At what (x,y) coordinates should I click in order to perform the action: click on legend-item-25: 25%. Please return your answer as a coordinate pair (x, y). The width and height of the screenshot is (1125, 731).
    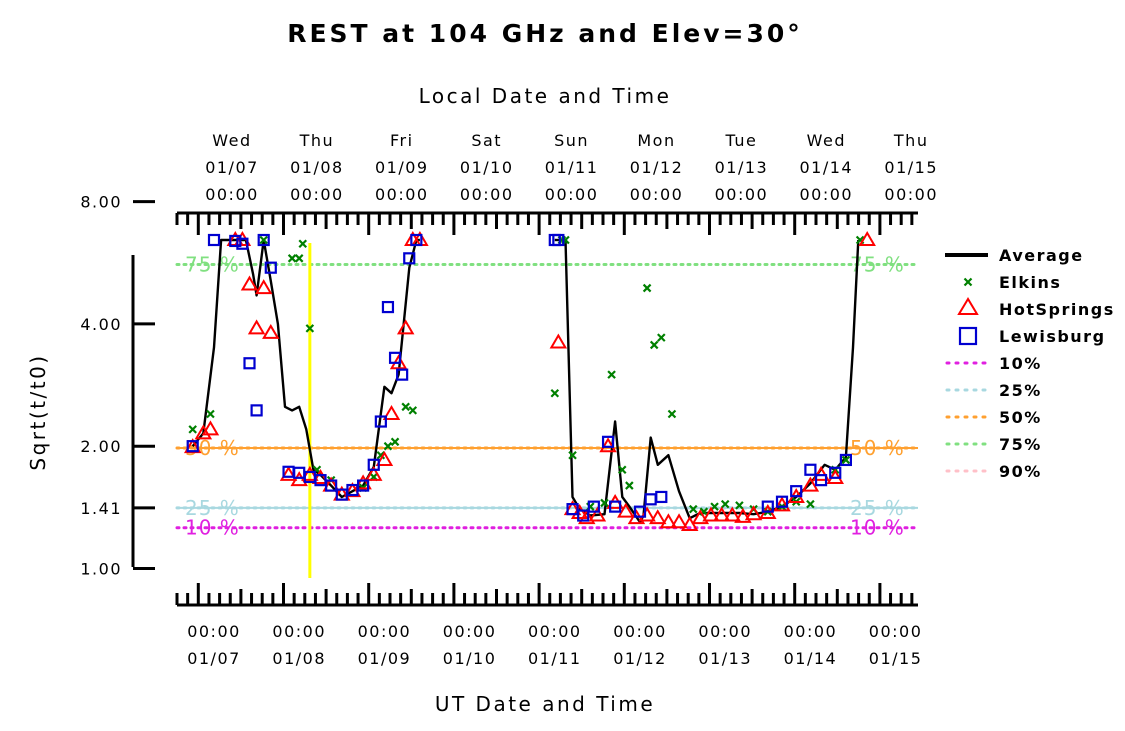
    Looking at the image, I should click on (992, 390).